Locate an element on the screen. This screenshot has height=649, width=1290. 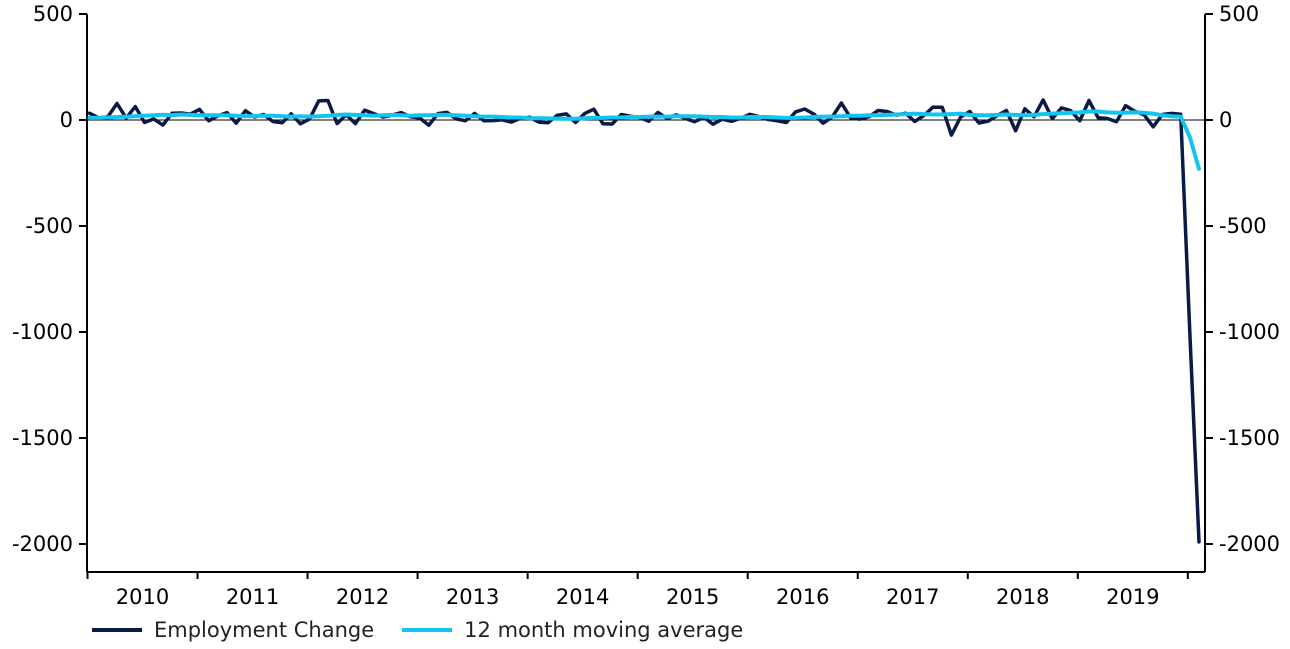
y-tick-label-right: -1000 is located at coordinates (1249, 332).